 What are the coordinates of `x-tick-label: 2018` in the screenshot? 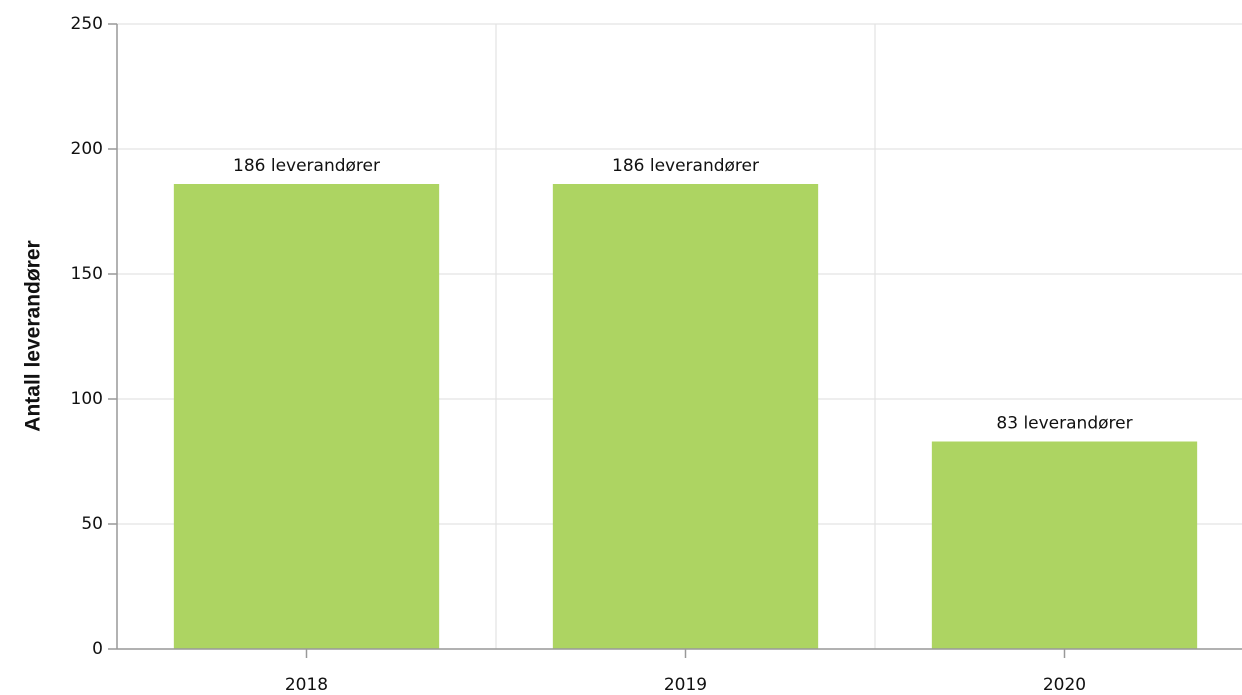 It's located at (306, 685).